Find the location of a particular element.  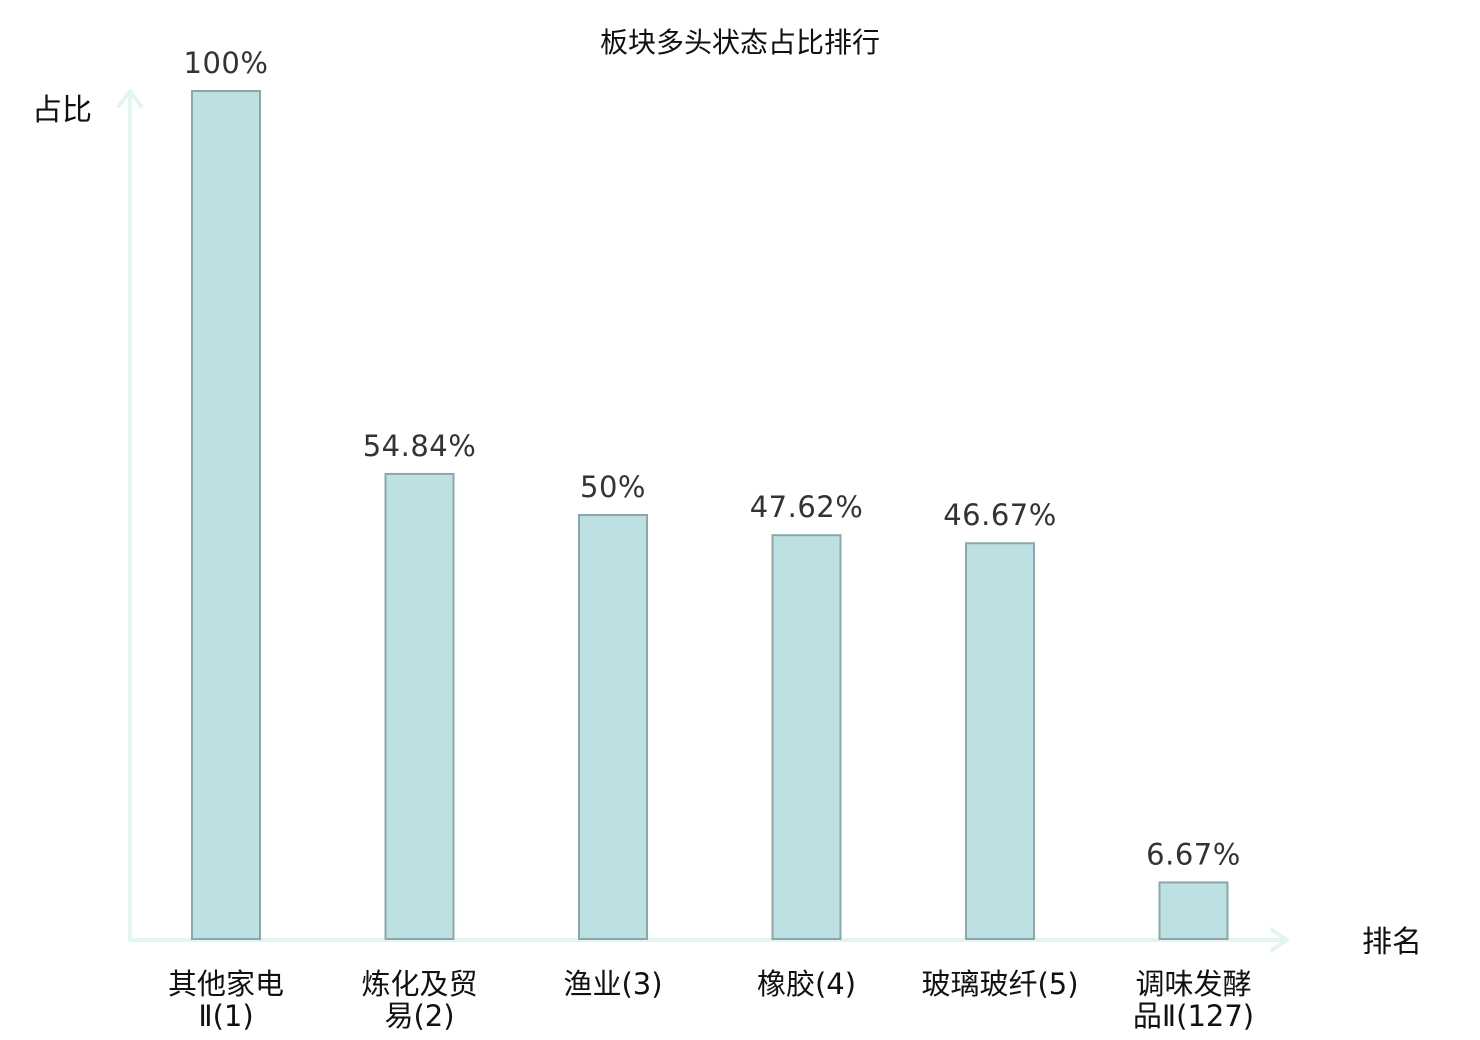

y-axis-arrow-icon is located at coordinates (130, 98).